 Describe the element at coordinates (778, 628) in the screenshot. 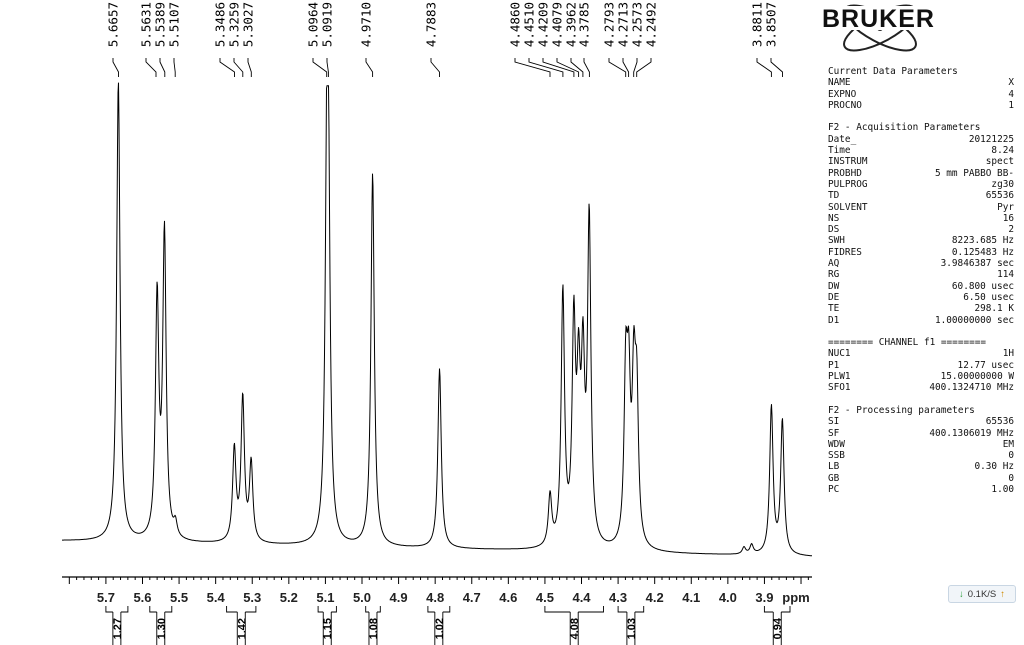

I see `integral-value: 0.94` at that location.